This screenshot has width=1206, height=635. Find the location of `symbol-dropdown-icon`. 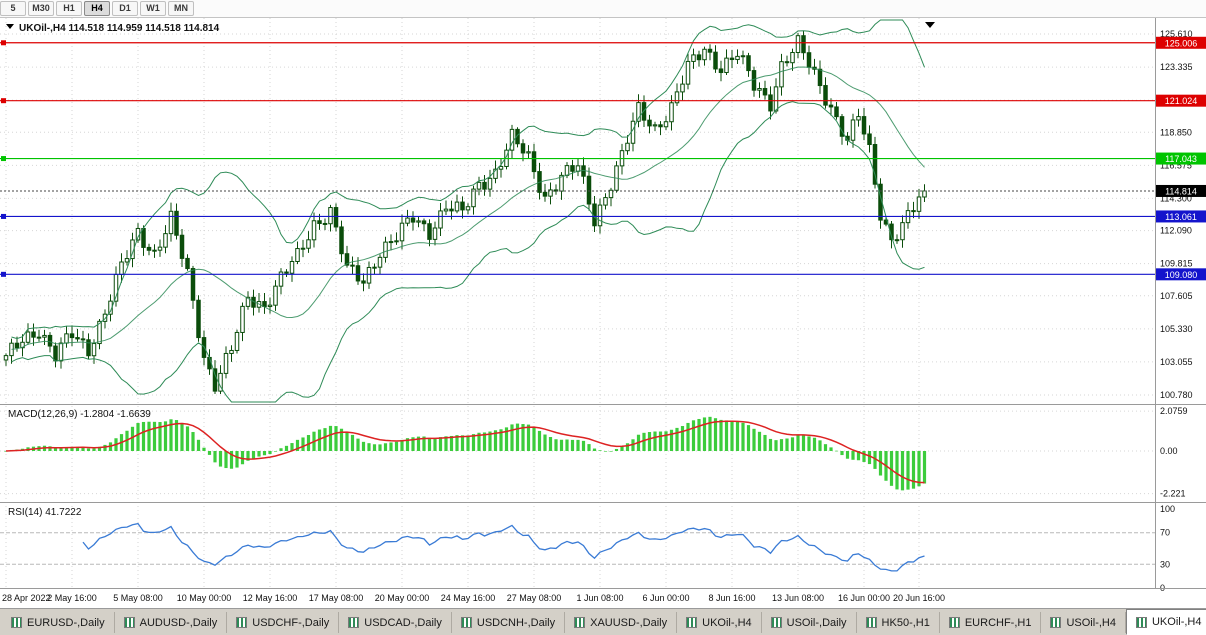

symbol-dropdown-icon is located at coordinates (10, 26).